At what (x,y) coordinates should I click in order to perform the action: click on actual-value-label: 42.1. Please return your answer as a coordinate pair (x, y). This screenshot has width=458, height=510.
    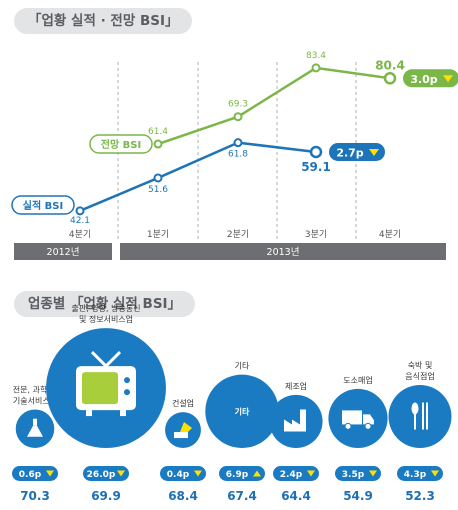
    Looking at the image, I should click on (80, 221).